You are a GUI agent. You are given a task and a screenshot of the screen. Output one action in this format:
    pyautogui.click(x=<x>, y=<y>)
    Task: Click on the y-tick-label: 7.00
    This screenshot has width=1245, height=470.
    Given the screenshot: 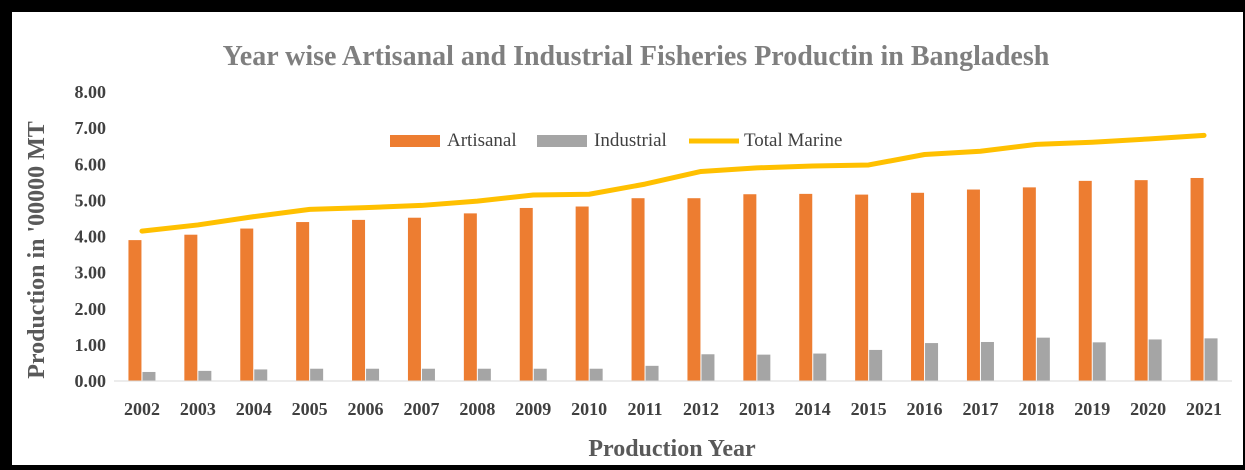 What is the action you would take?
    pyautogui.click(x=91, y=128)
    